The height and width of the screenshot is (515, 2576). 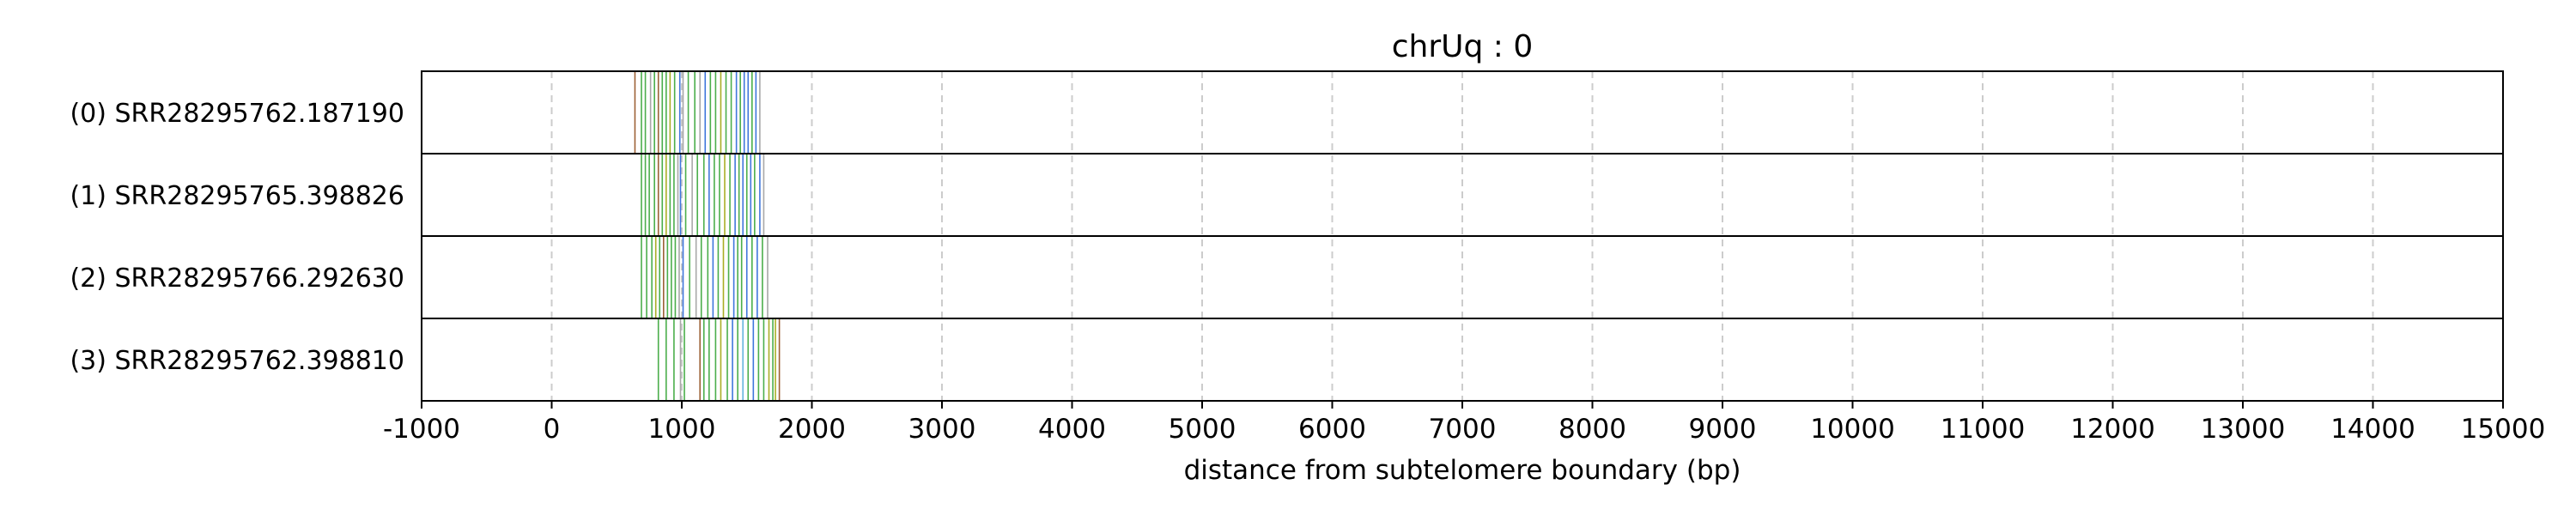 I want to click on x-tick-label: 3000, so click(x=942, y=429).